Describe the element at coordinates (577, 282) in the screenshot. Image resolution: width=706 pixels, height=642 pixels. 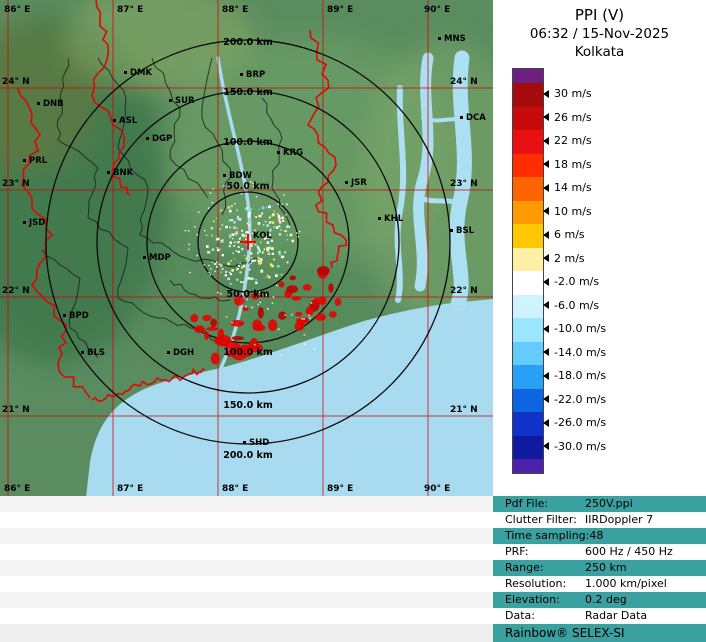
I see `legend-value-label: -2.0 m/s` at that location.